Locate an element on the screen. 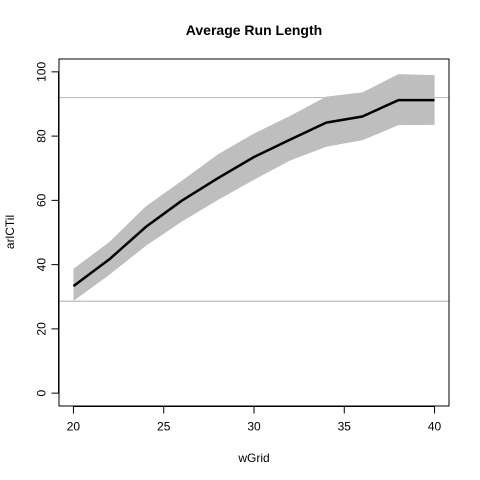 This screenshot has height=480, width=480. y-axis-label: arlCTil is located at coordinates (10, 232).